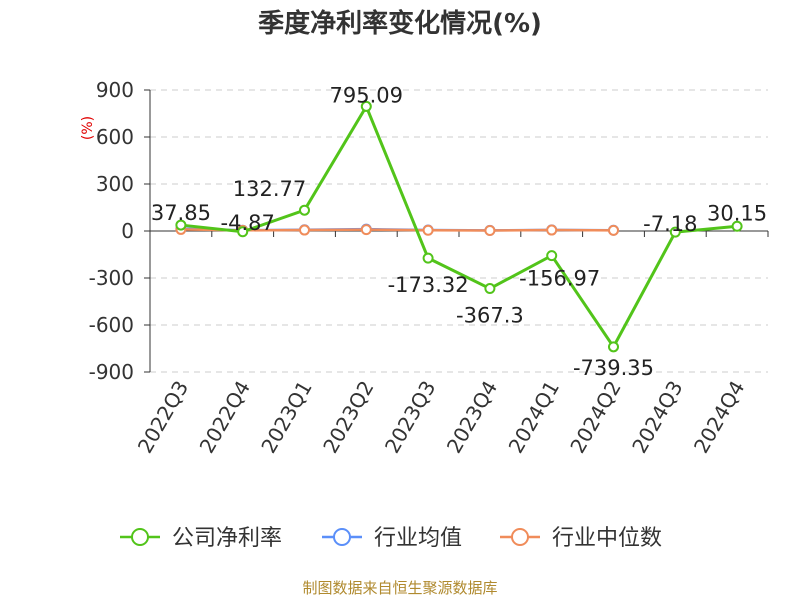 This screenshot has height=600, width=800. Describe the element at coordinates (366, 95) in the screenshot. I see `data-label: 795.09` at that location.